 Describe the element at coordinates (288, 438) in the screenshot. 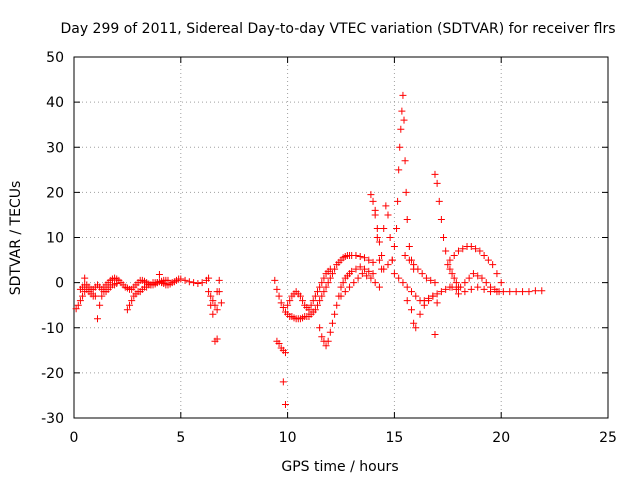

I see `x-tick-label: 10` at that location.